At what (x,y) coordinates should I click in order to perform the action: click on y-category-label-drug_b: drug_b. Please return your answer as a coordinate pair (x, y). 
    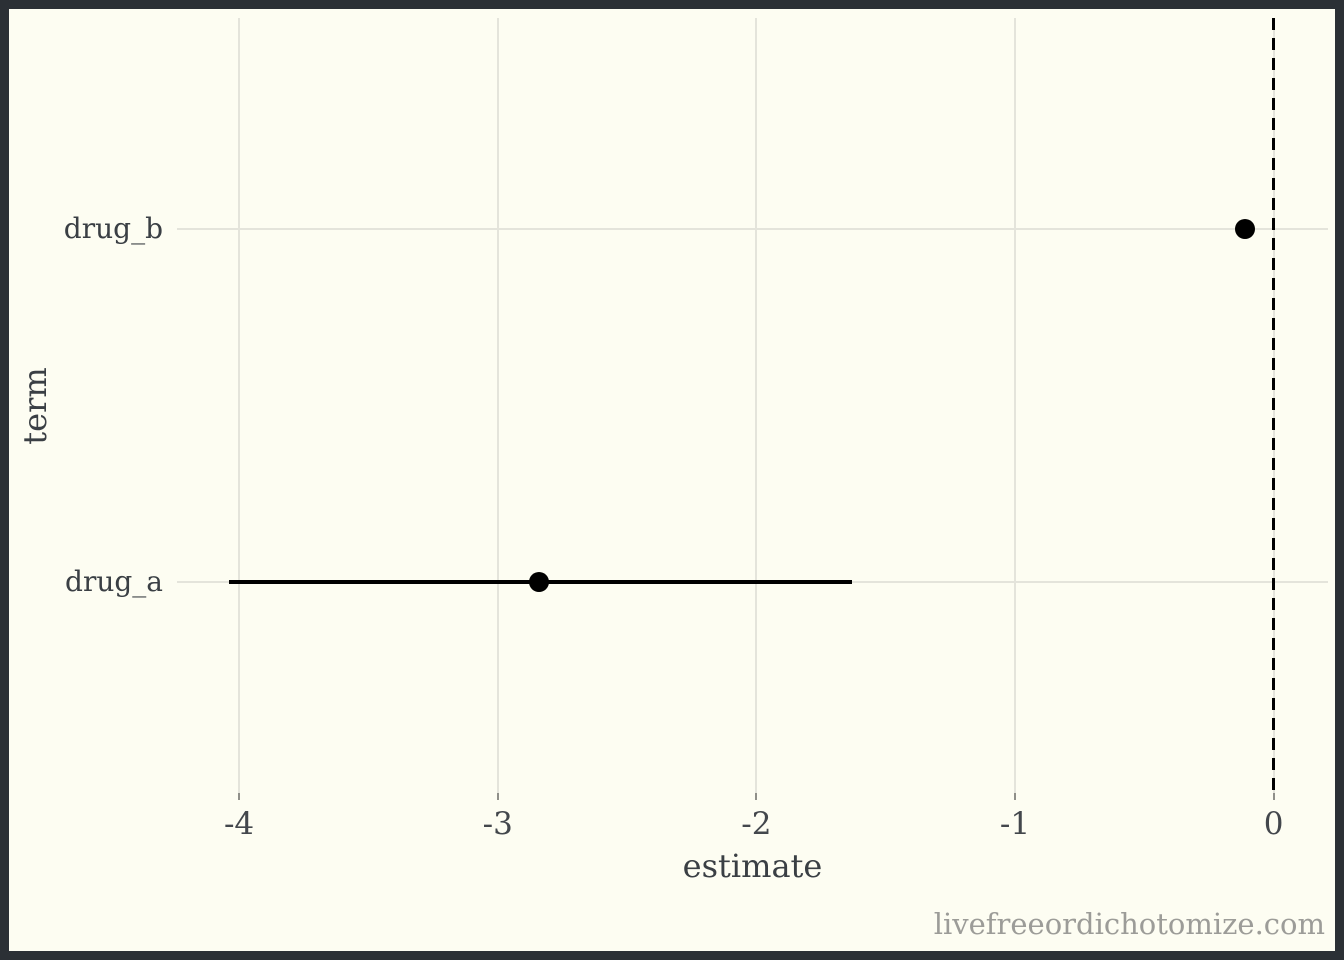
    Looking at the image, I should click on (113, 229).